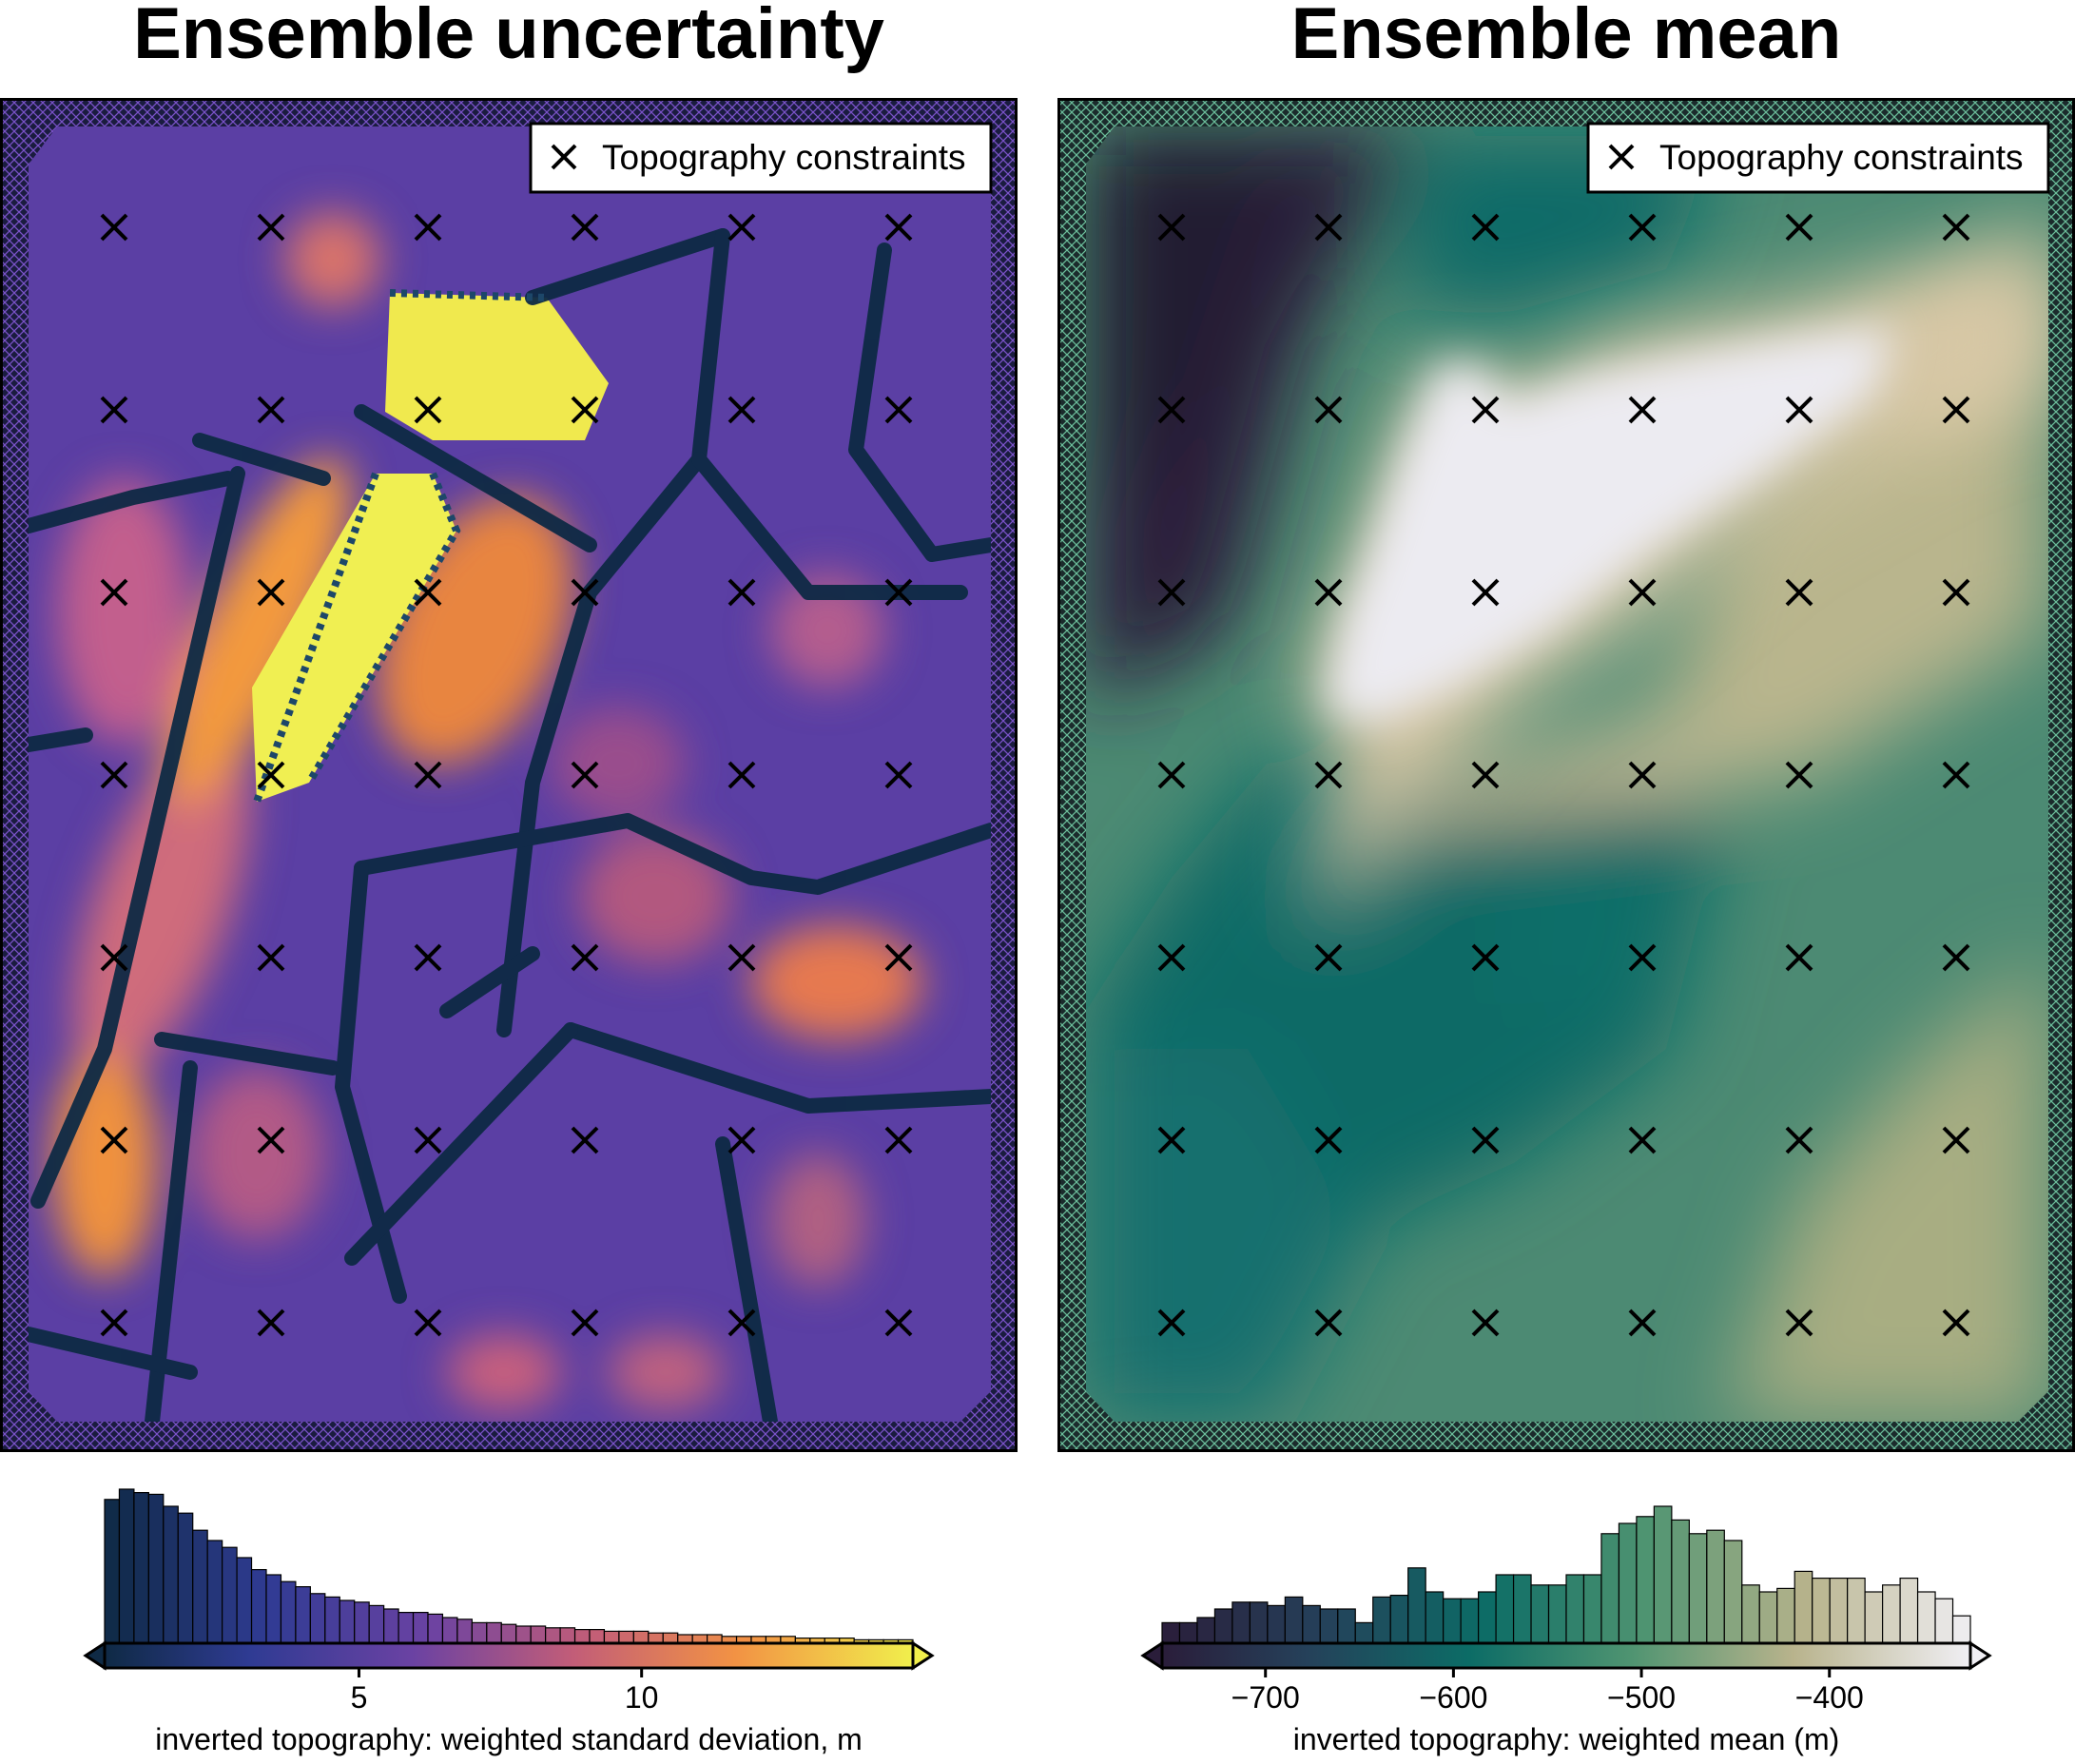  What do you see at coordinates (1547, 1691) in the screenshot?
I see `colorbar-ticks: −700 −600 −500 −400` at bounding box center [1547, 1691].